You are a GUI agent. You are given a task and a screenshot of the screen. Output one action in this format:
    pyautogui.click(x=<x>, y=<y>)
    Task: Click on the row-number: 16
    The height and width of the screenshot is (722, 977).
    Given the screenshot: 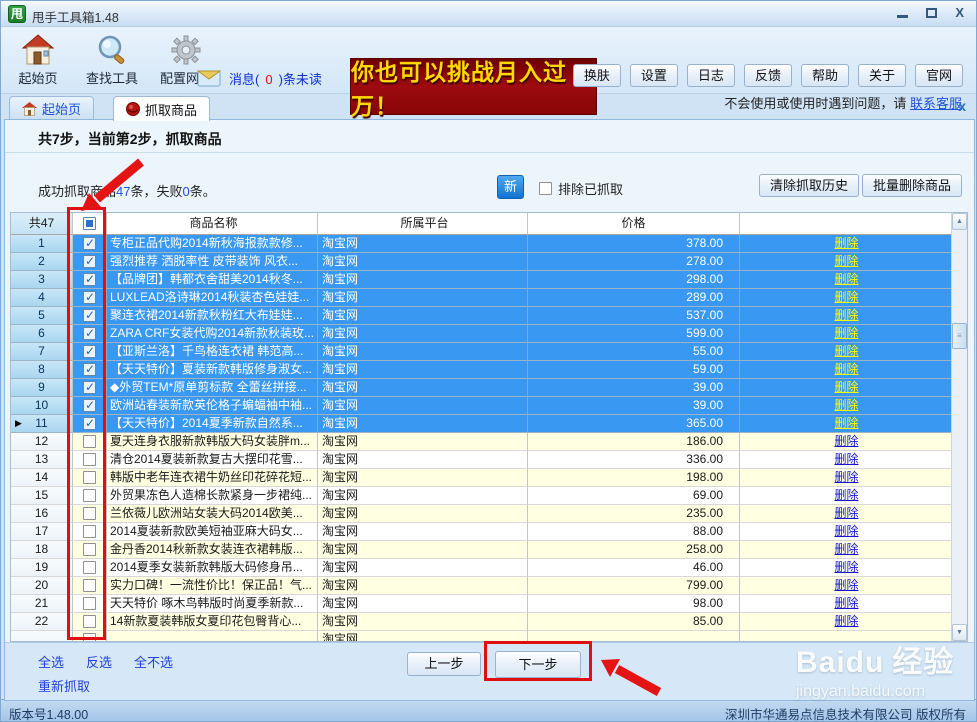 What is the action you would take?
    pyautogui.click(x=42, y=514)
    